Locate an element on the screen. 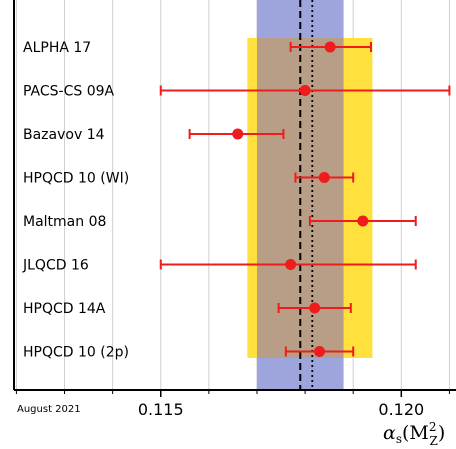 The width and height of the screenshot is (456, 449). point-label: HPQCD 14A is located at coordinates (64, 309).